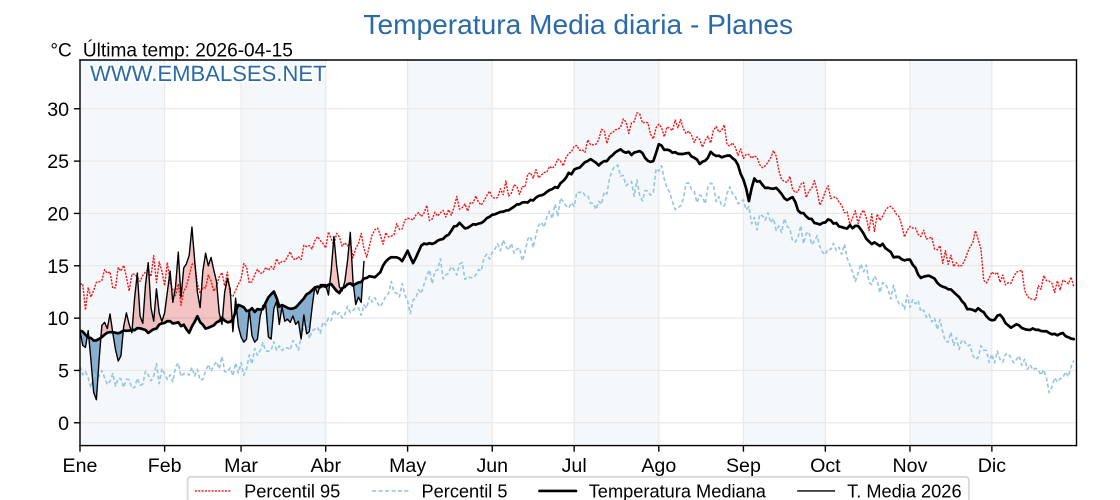 Image resolution: width=1120 pixels, height=500 pixels. I want to click on svg-text: Ago, so click(658, 466).